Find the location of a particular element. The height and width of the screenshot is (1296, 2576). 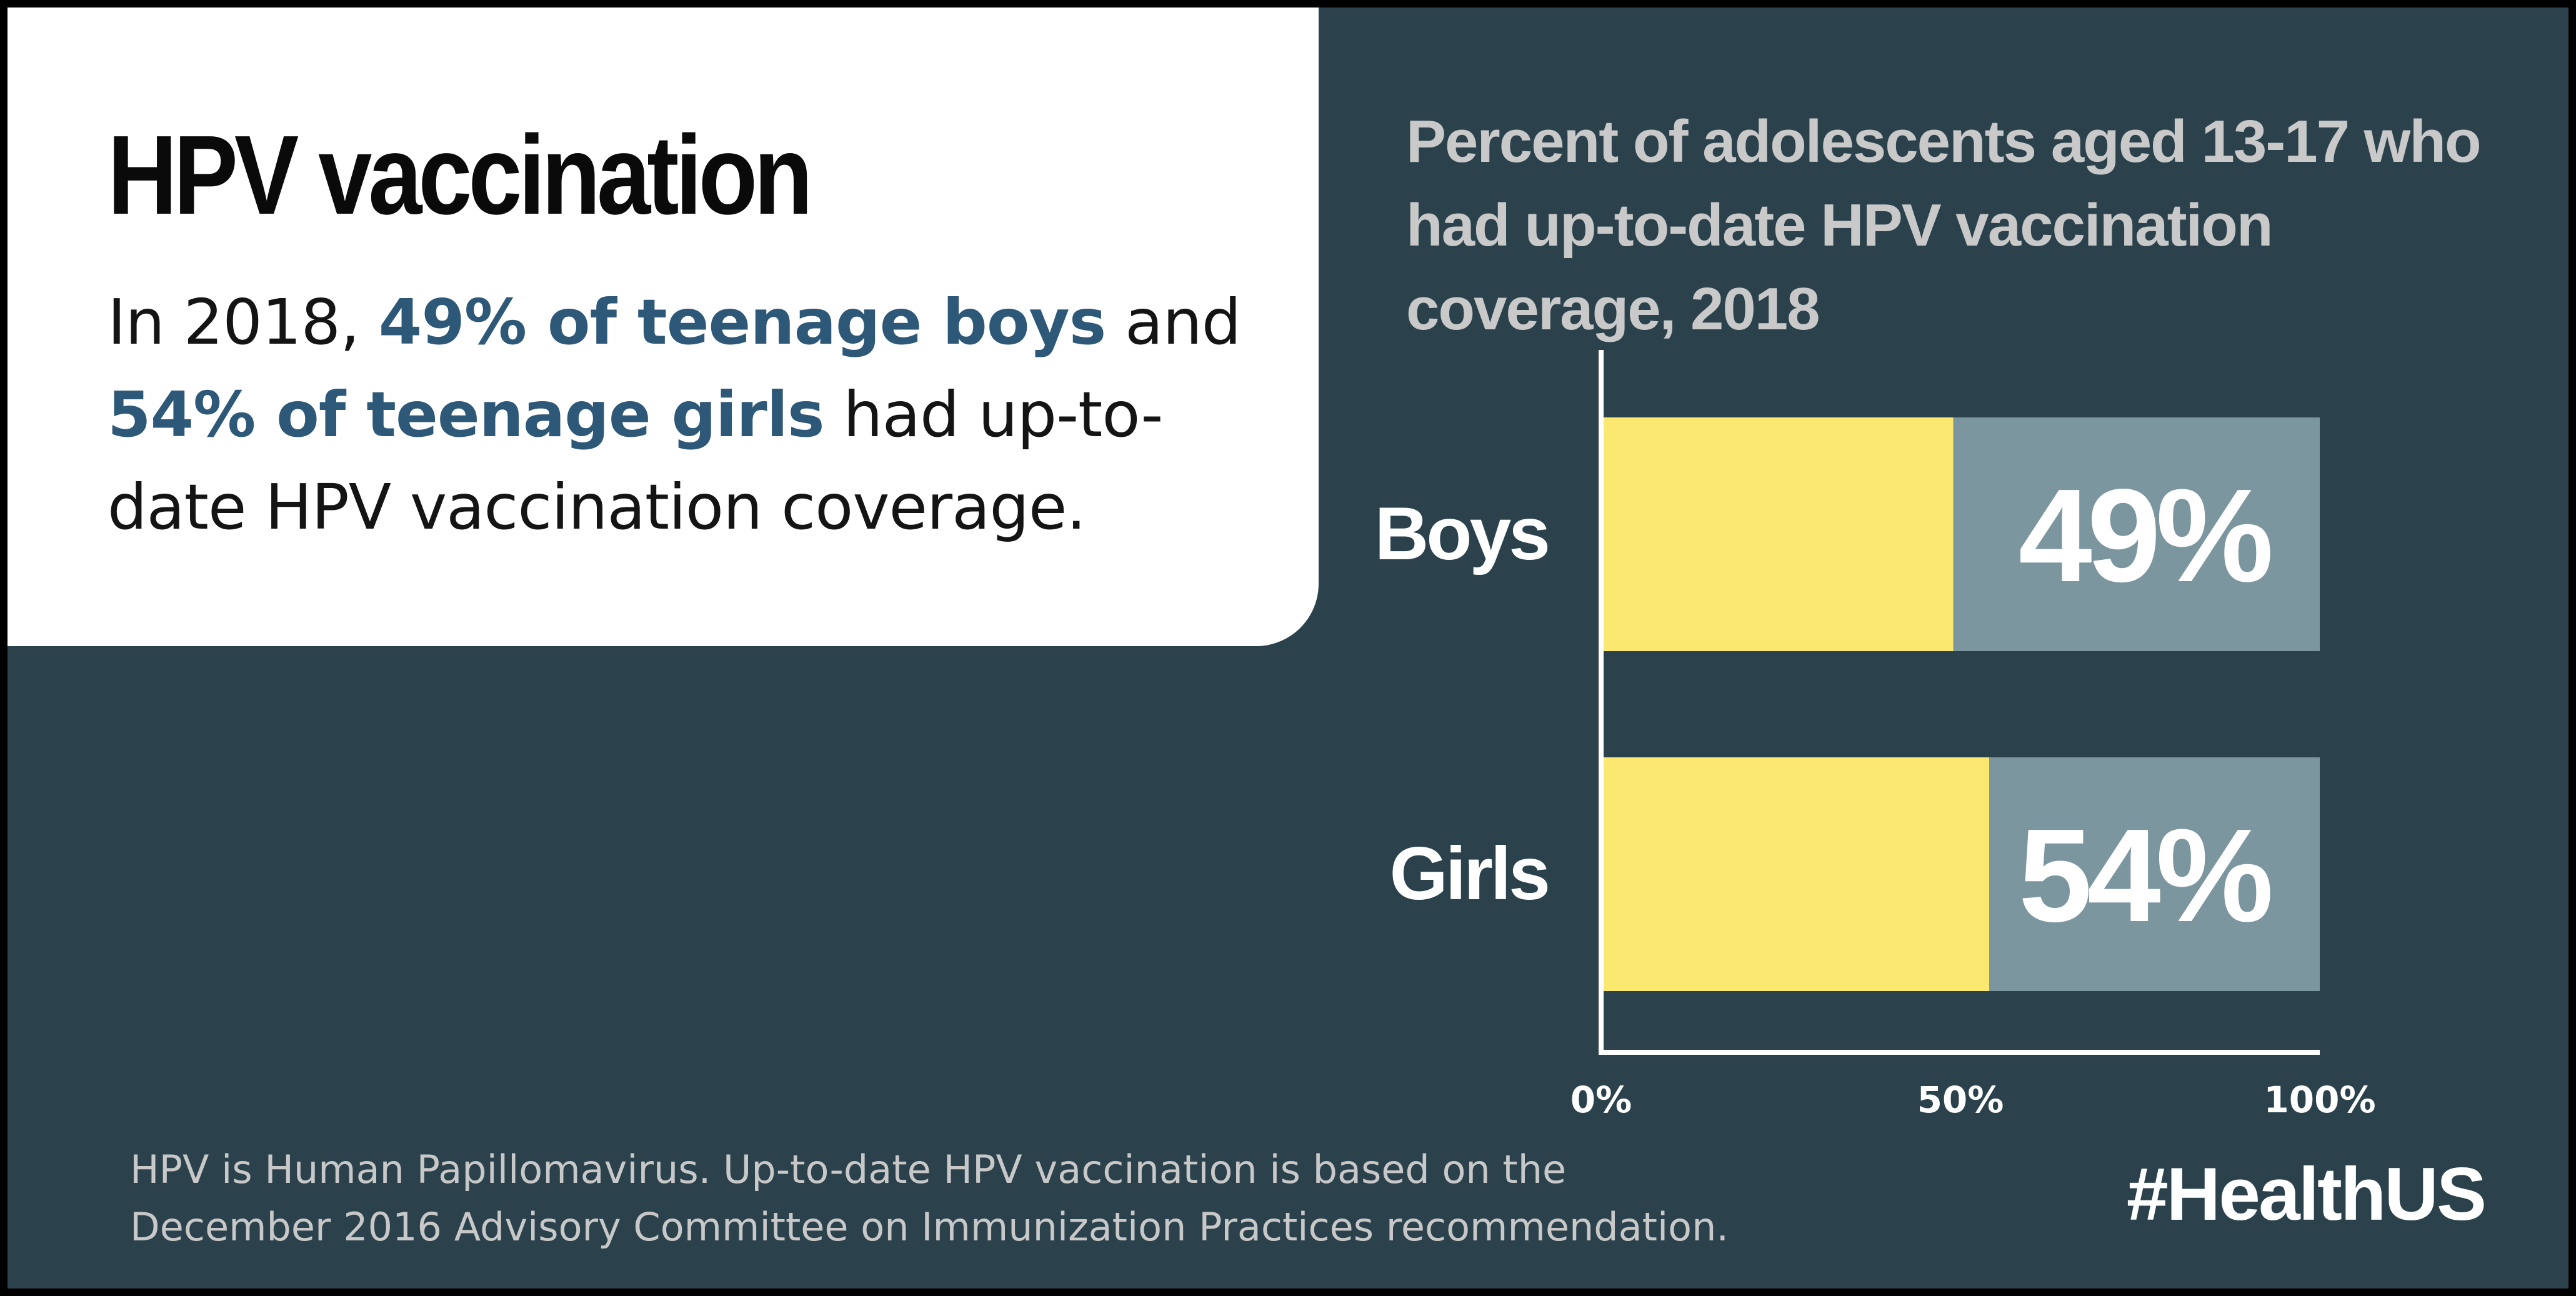

summary-highlight-boys: 49% of teenage boys is located at coordinates (742, 322).